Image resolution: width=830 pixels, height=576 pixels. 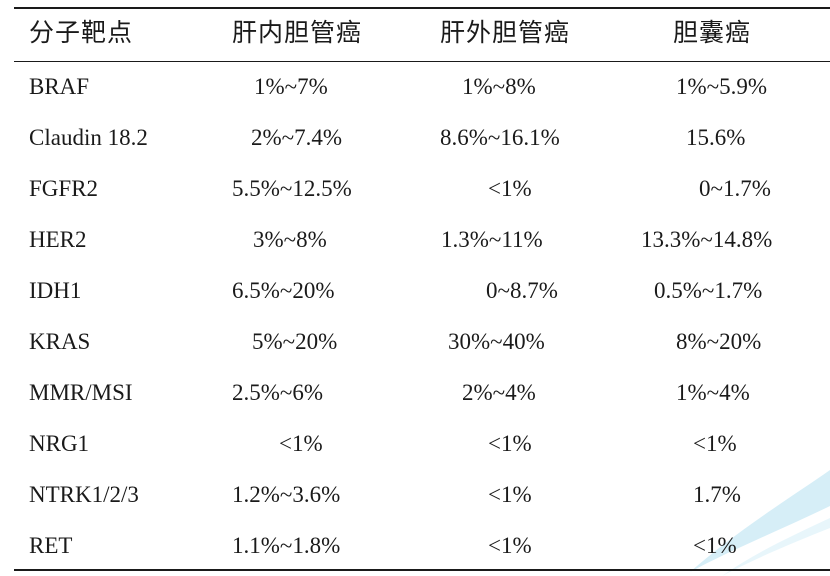 I want to click on cell-gallbladder: 1.7%, so click(x=717, y=494).